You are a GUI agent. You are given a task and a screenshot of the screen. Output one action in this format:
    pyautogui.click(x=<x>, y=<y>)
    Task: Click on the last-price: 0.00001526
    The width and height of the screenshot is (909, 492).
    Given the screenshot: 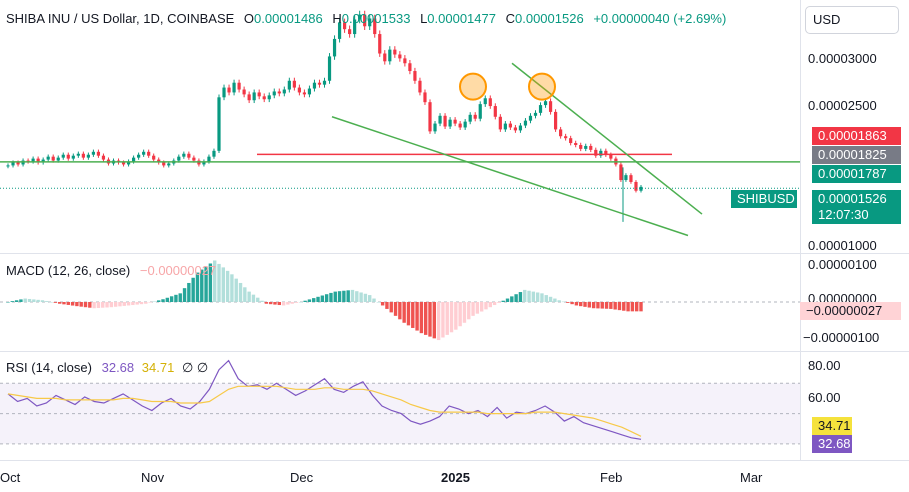 What is the action you would take?
    pyautogui.click(x=852, y=198)
    